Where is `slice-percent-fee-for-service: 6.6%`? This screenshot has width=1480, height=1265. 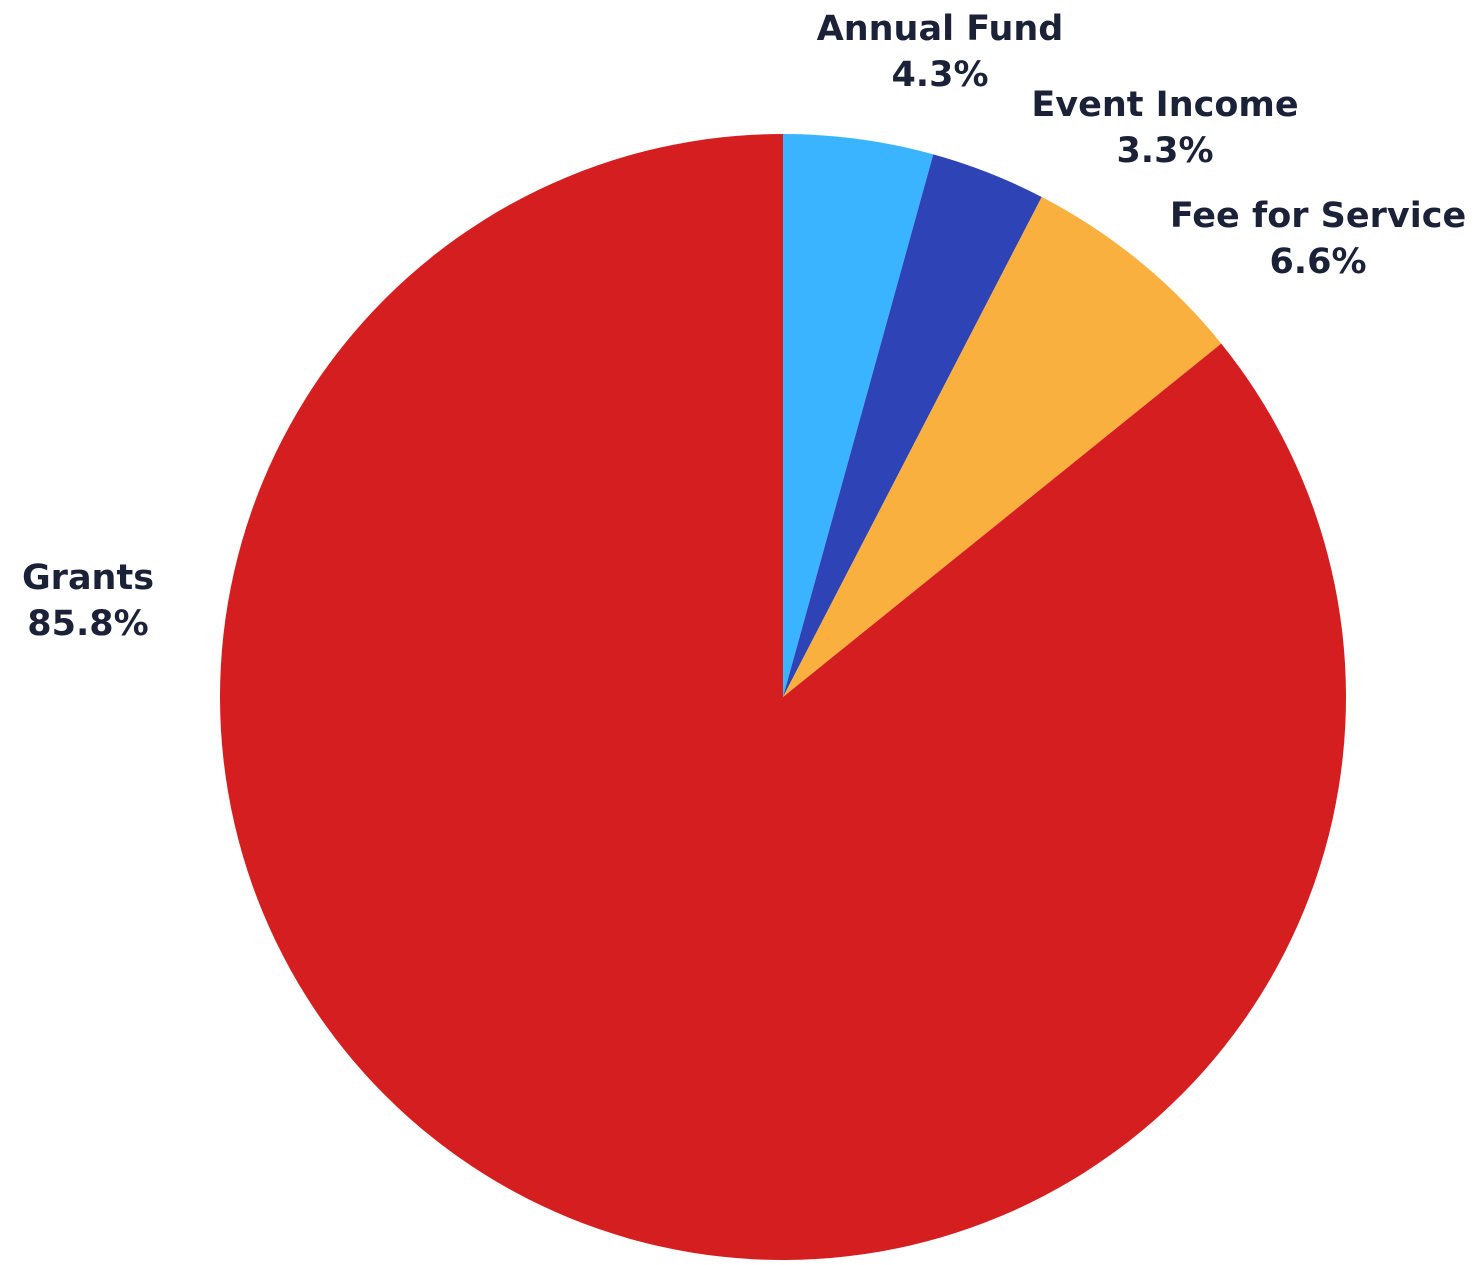
slice-percent-fee-for-service: 6.6% is located at coordinates (1317, 262).